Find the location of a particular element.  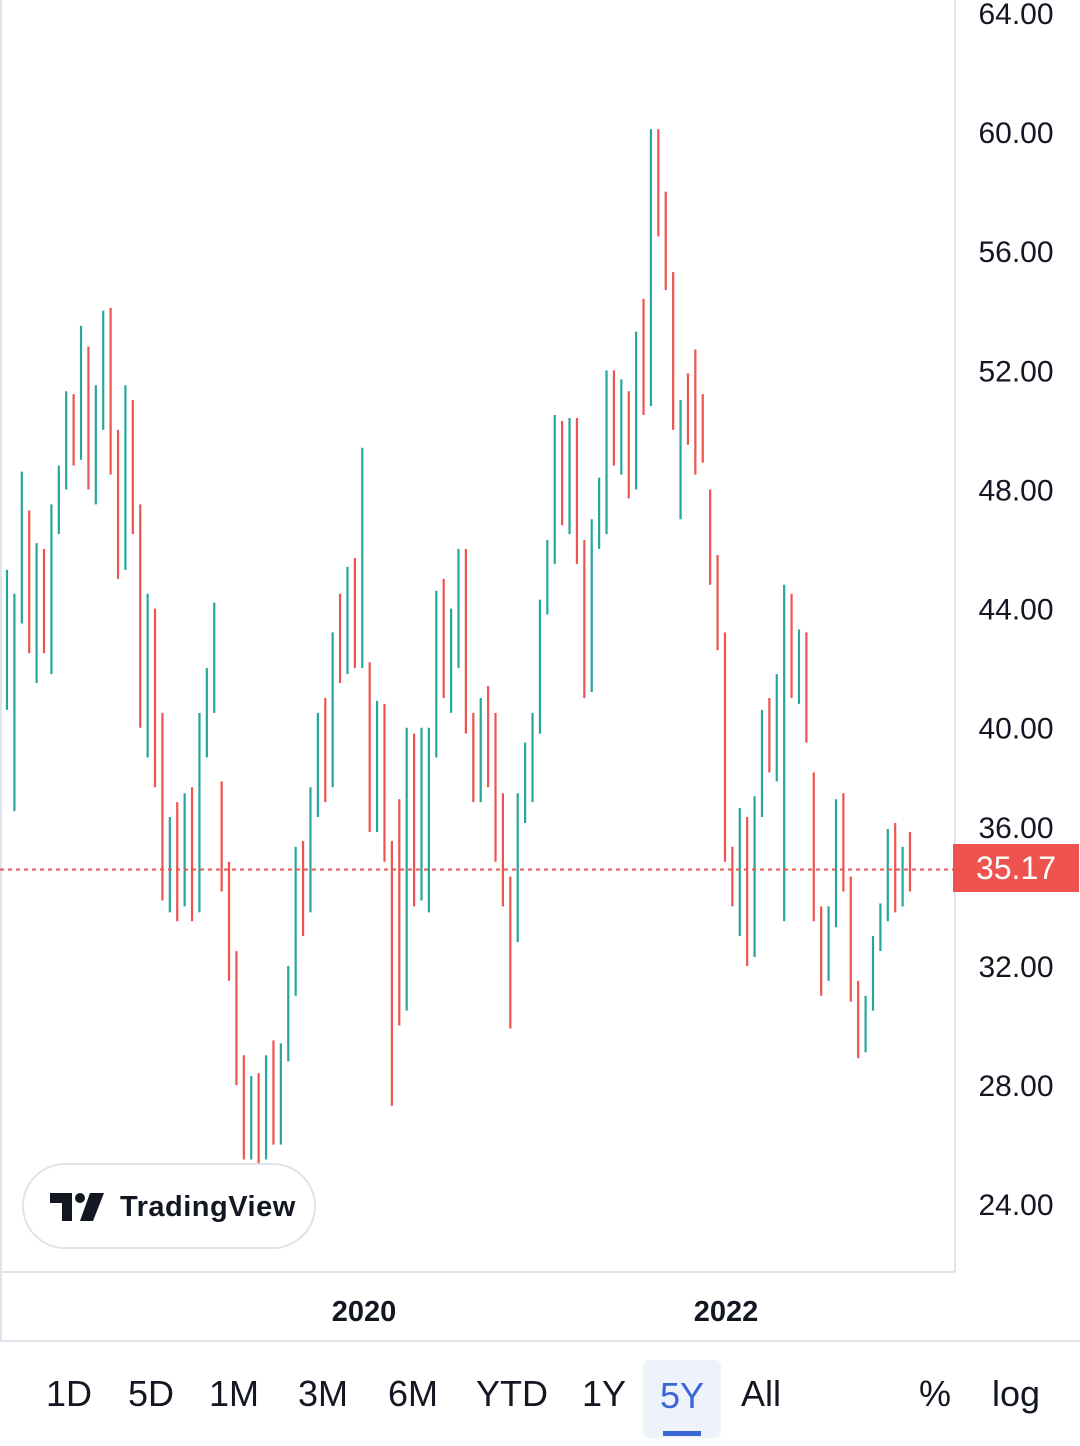

y-tick-label: 32.00 is located at coordinates (1015, 967).